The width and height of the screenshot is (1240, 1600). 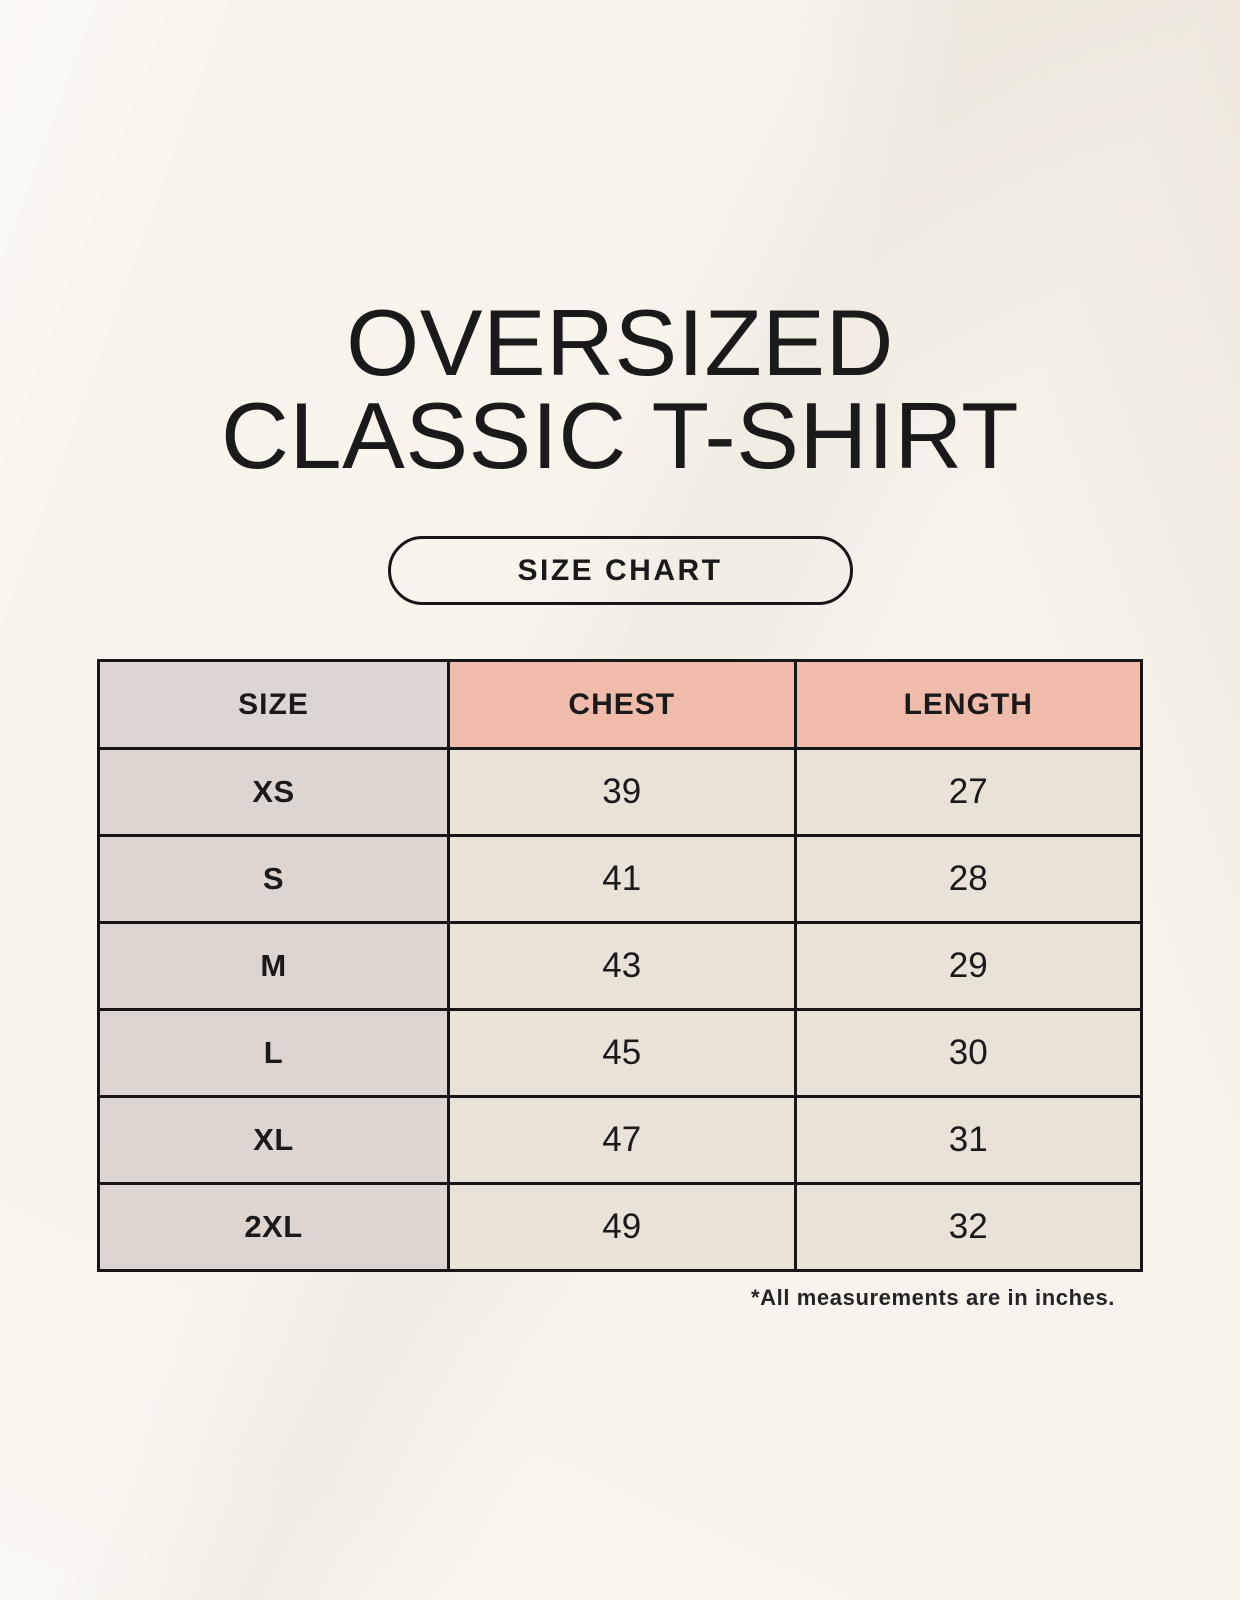 I want to click on table-row-xl: XL 47 31, so click(x=620, y=1140).